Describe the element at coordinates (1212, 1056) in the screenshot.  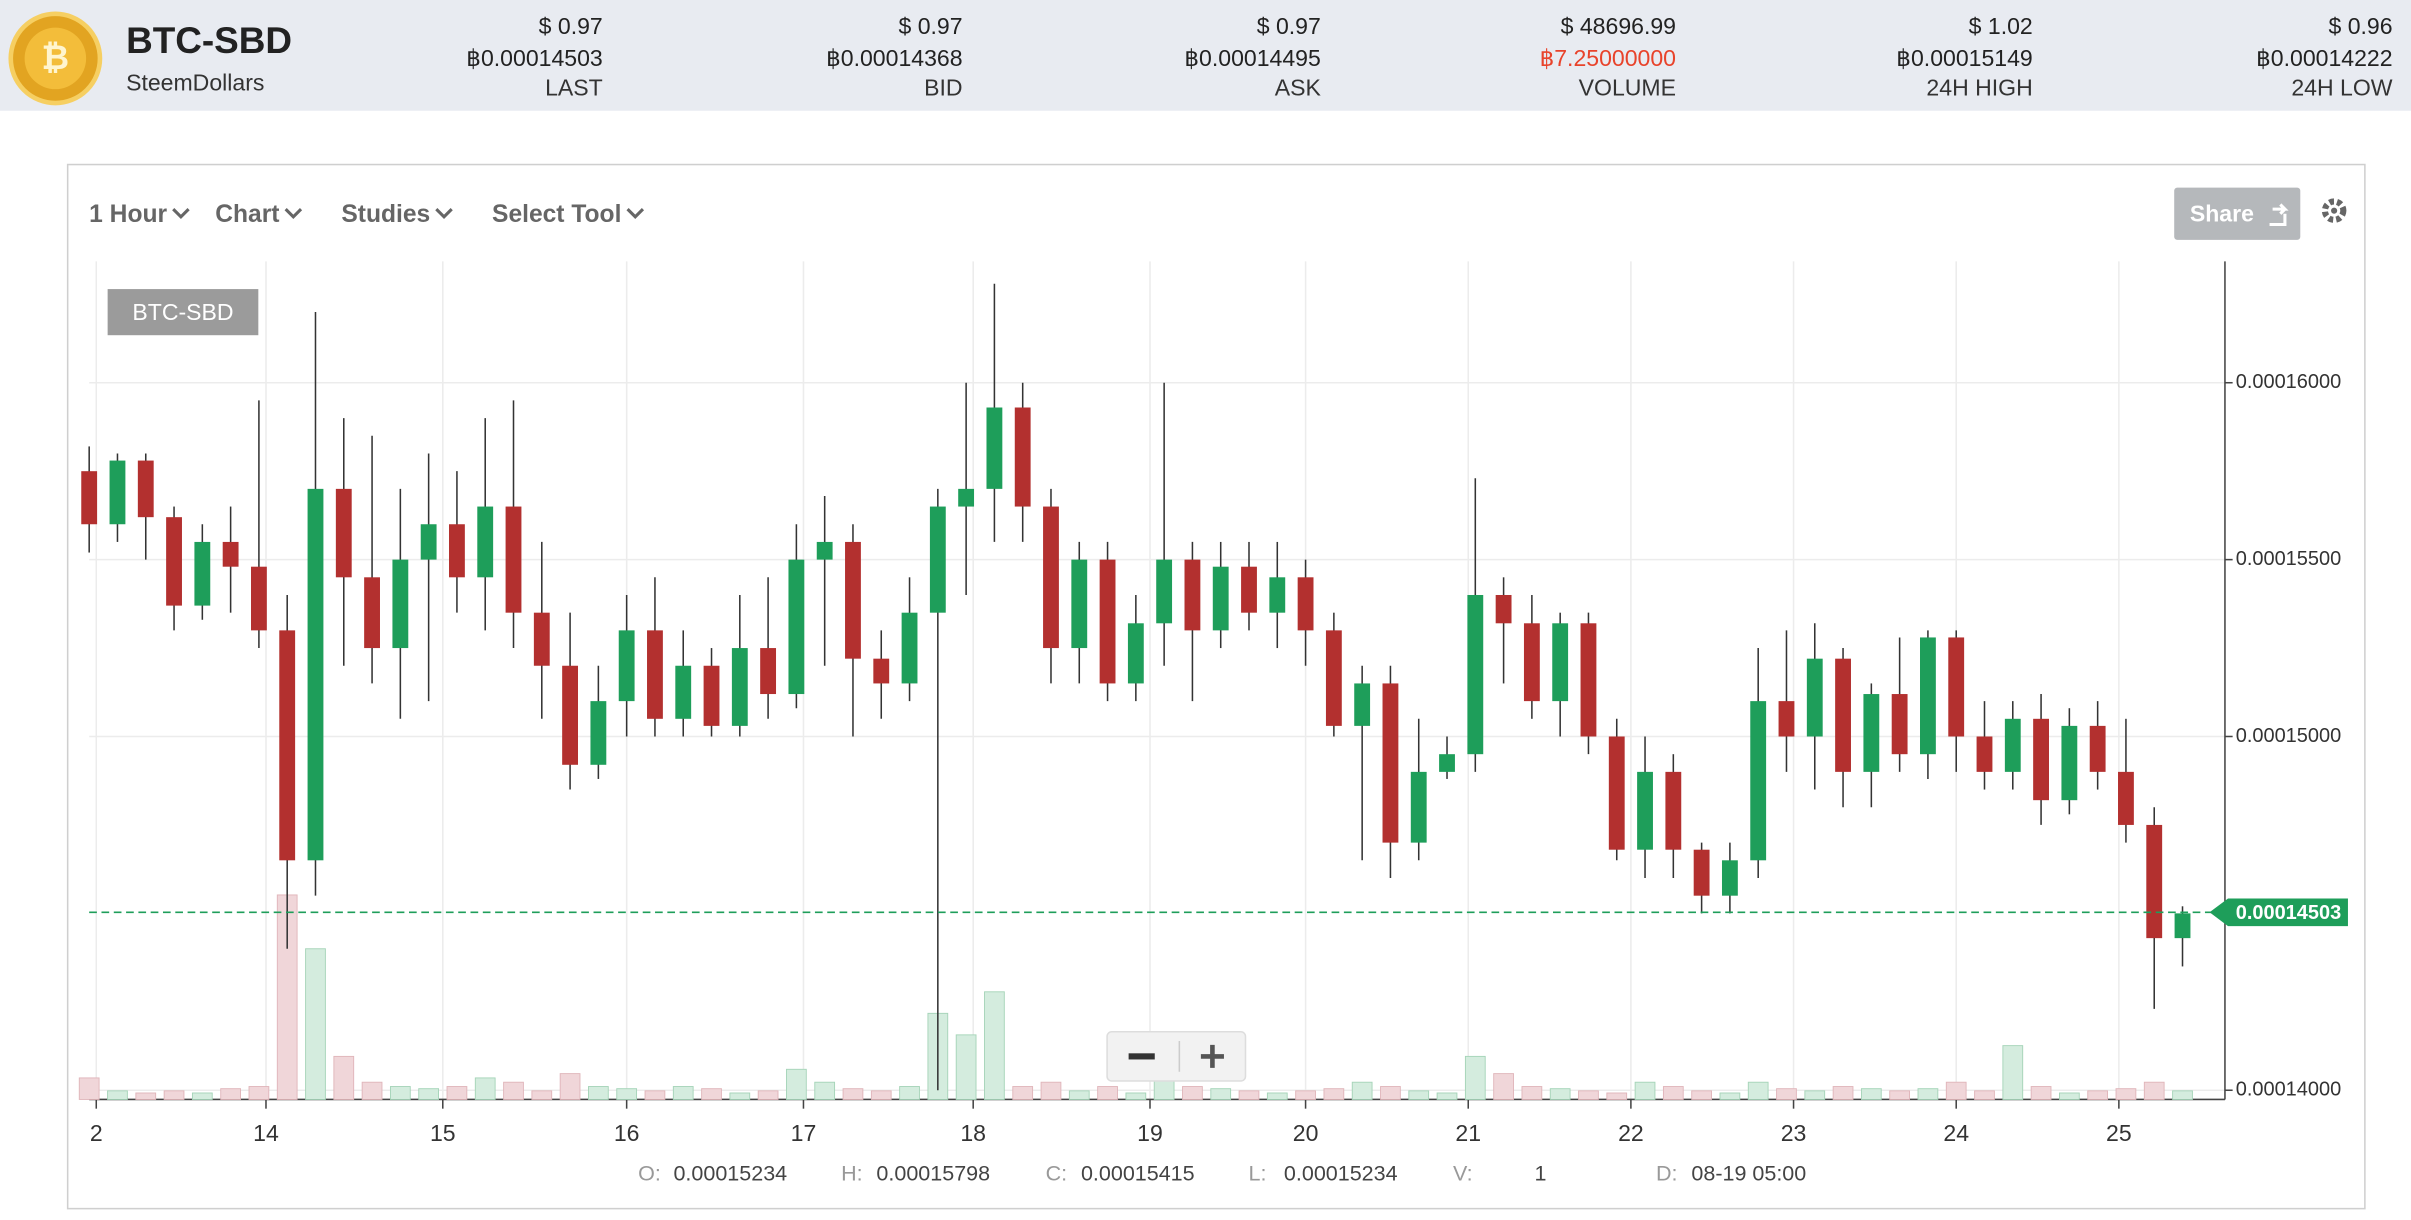
I see `zoom-in` at that location.